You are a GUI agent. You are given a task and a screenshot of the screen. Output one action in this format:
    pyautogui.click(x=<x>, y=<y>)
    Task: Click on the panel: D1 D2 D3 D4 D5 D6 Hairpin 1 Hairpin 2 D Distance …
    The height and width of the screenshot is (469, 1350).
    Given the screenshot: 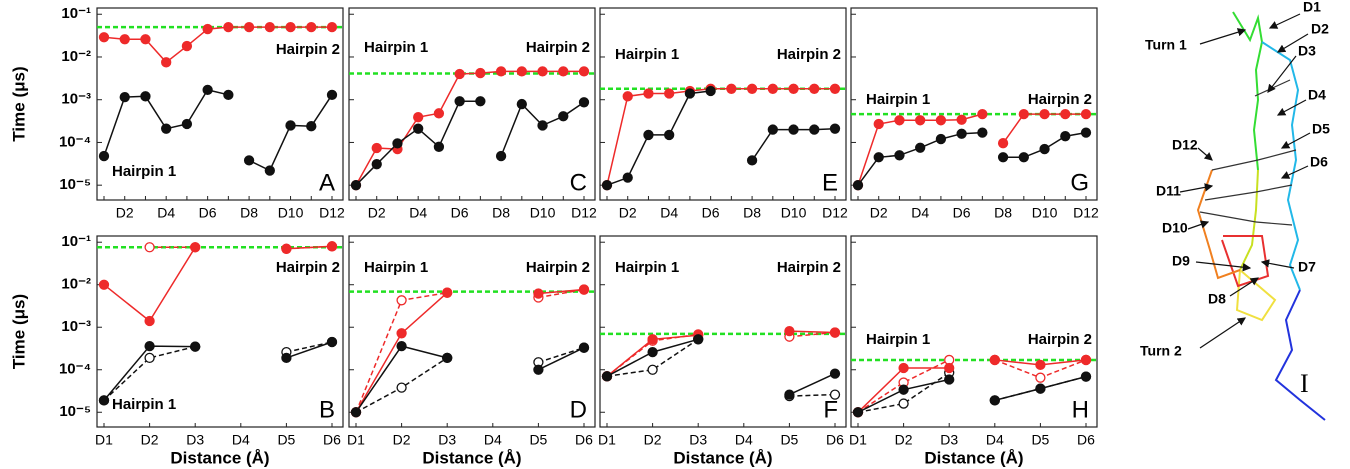 What is the action you would take?
    pyautogui.click(x=471, y=351)
    